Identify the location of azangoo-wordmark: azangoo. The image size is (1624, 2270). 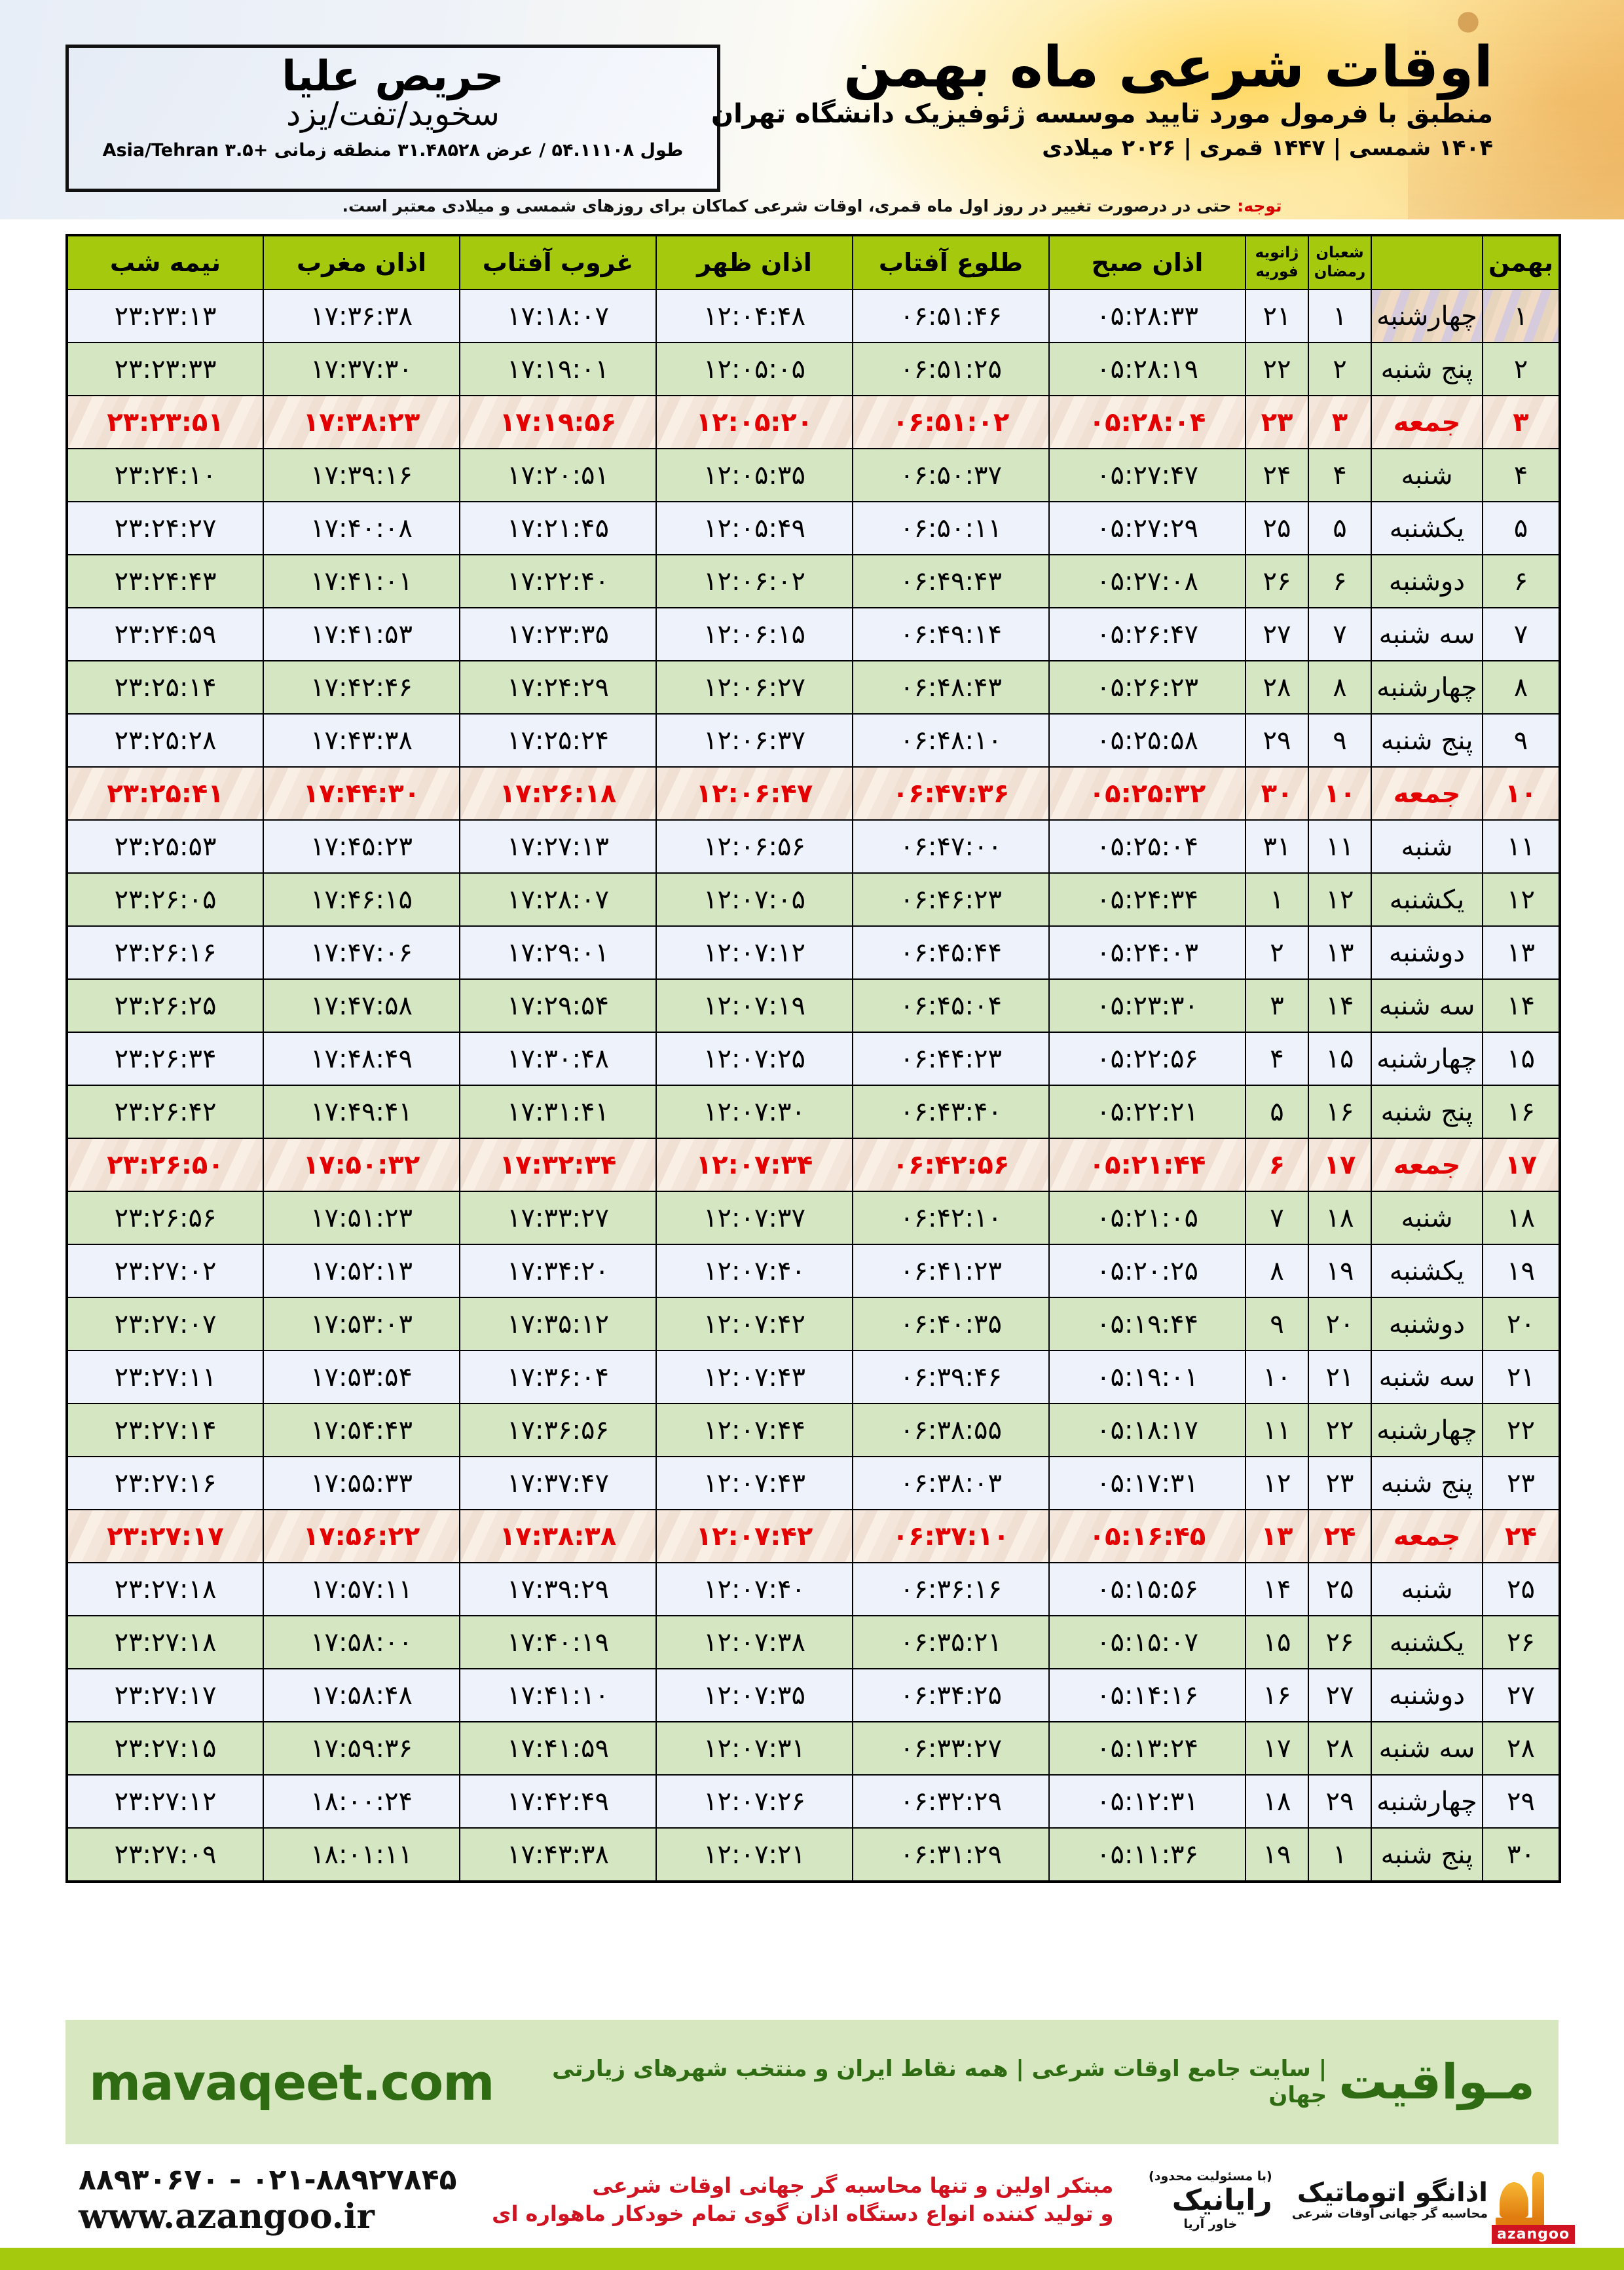
(1534, 2234).